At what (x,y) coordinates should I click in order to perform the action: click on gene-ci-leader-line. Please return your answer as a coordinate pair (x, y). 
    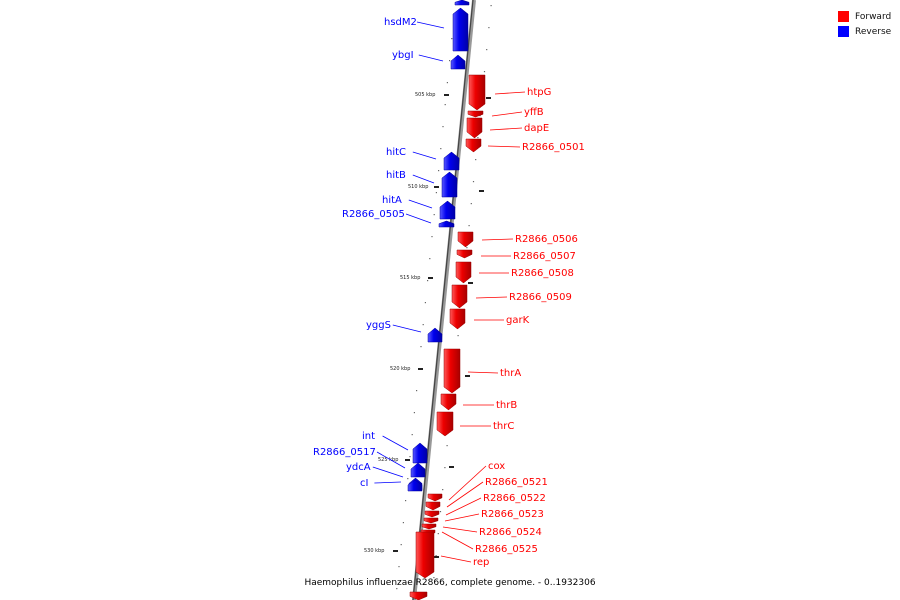
    Looking at the image, I should click on (388, 482).